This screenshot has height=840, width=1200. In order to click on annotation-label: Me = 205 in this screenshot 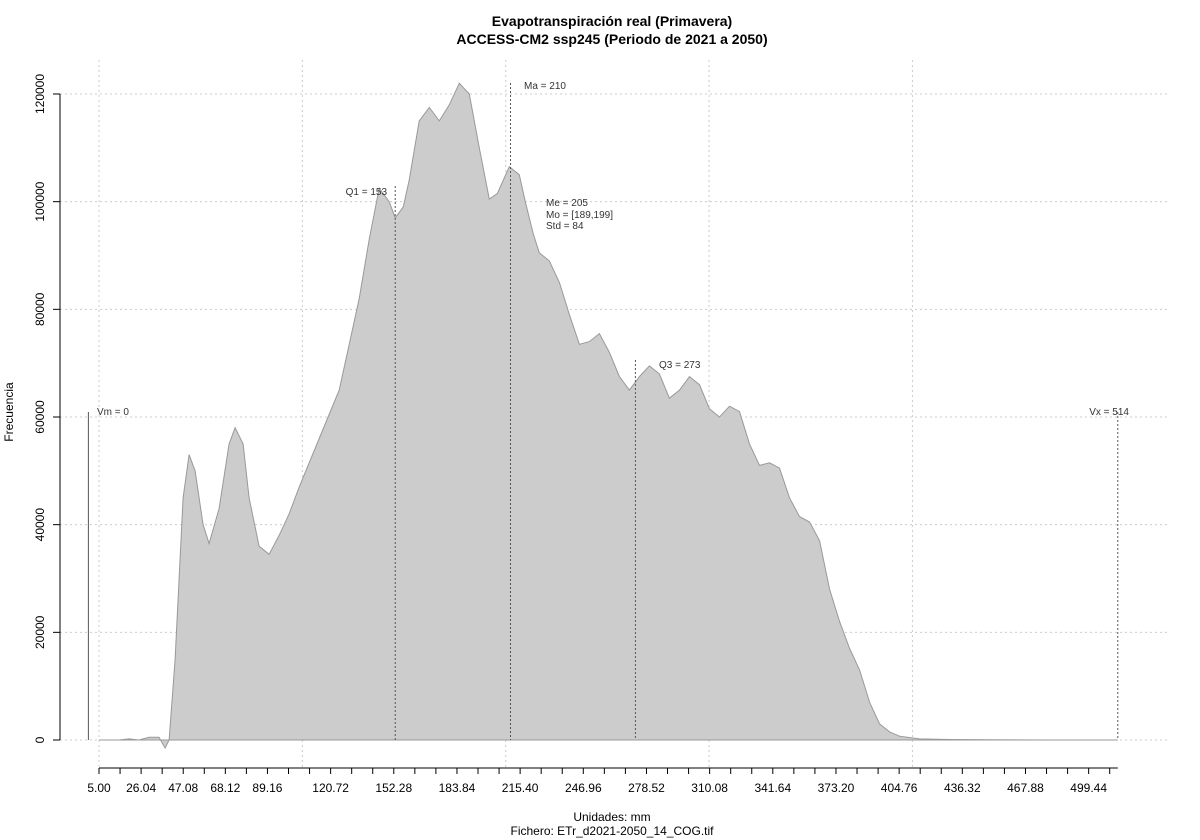, I will do `click(567, 203)`.